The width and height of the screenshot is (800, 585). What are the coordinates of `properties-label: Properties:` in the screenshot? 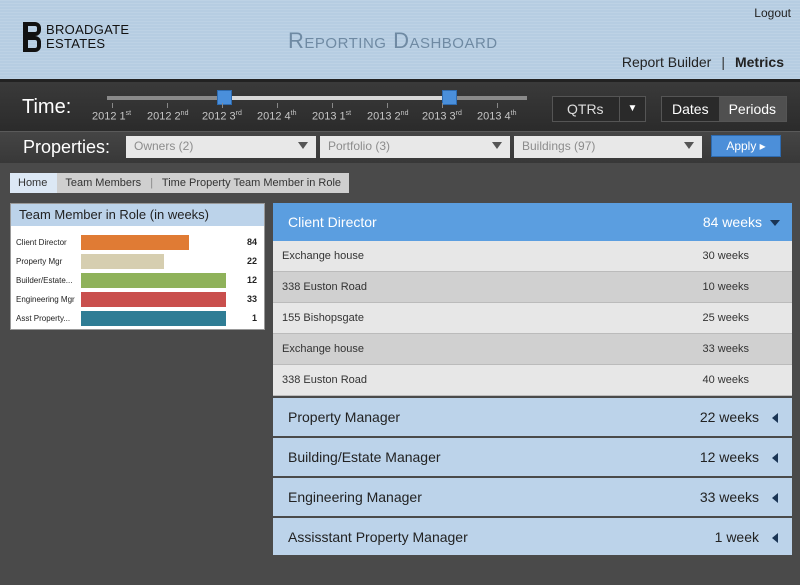 It's located at (67, 147).